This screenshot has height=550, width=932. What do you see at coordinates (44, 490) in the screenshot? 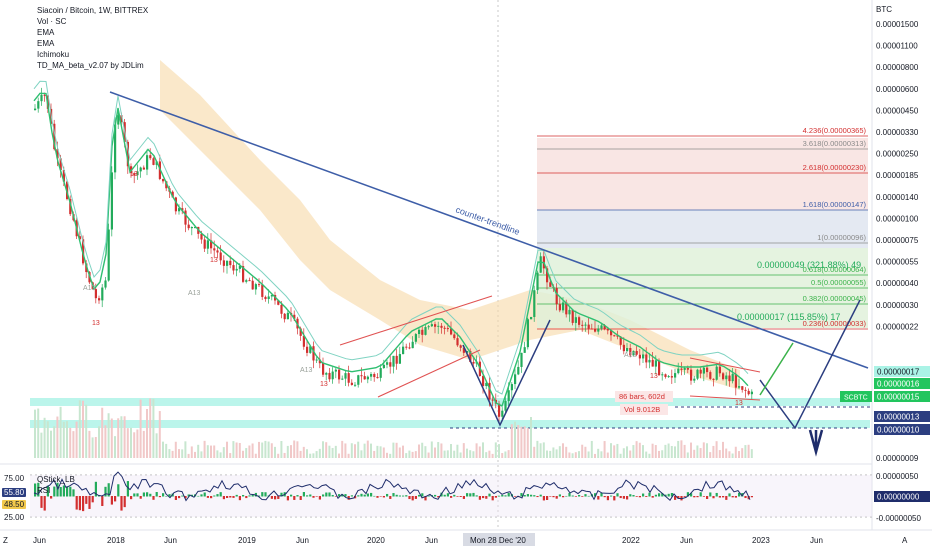
I see `legend-rsi: RSI` at bounding box center [44, 490].